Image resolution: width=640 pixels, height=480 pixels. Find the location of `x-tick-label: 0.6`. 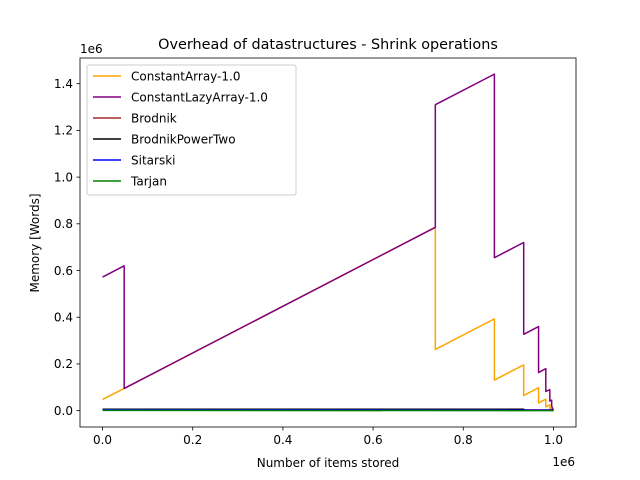

x-tick-label: 0.6 is located at coordinates (373, 440).